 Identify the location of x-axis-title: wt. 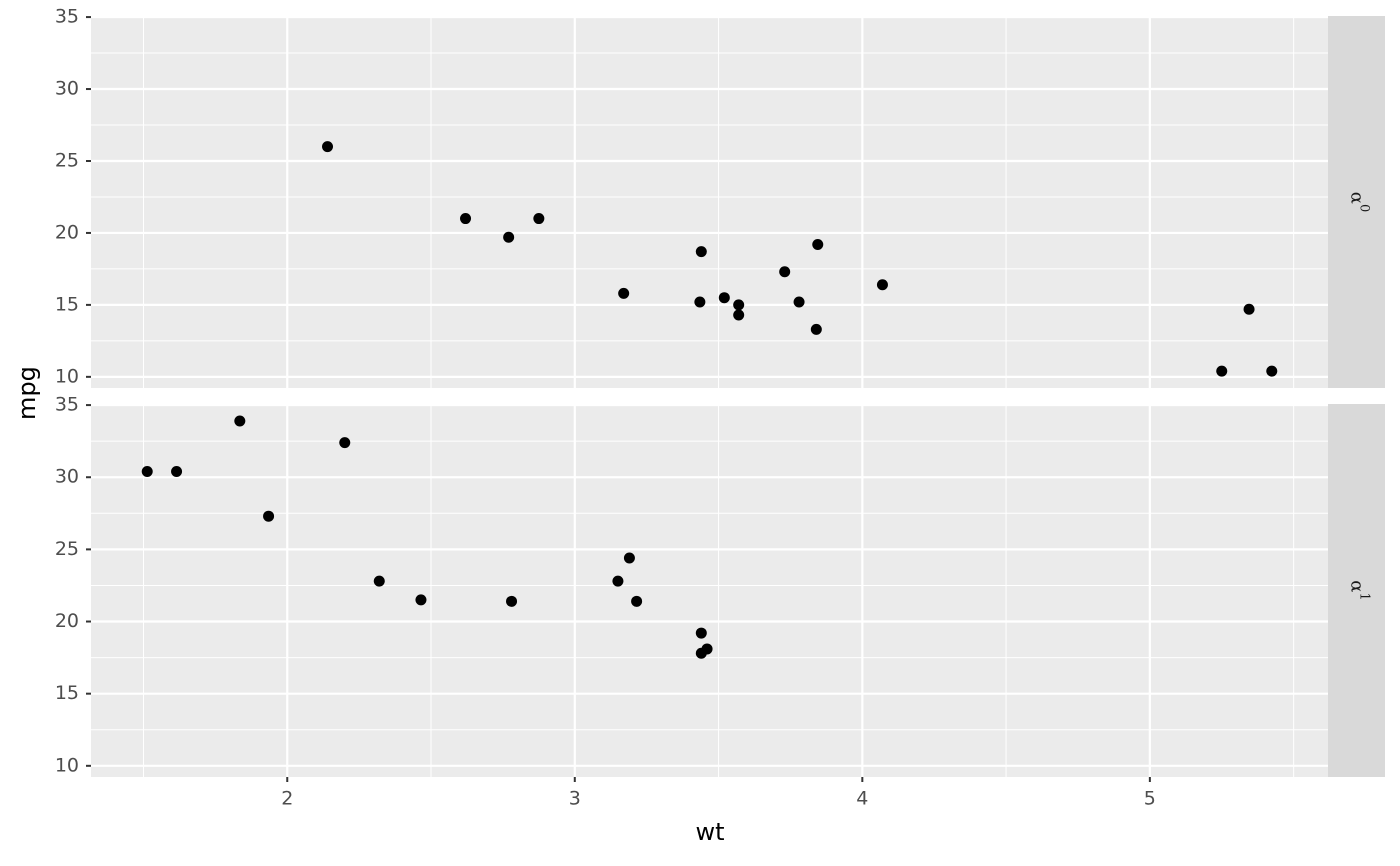
(709, 832).